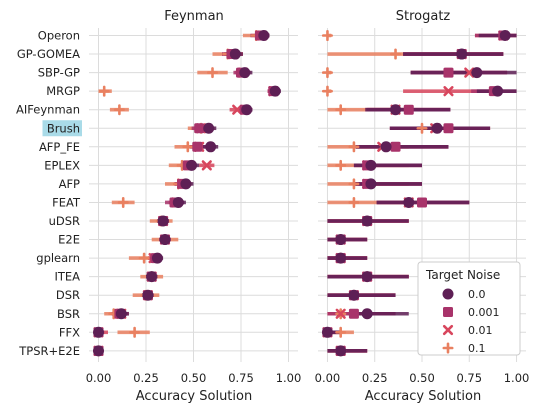 This screenshot has width=538, height=413. What do you see at coordinates (59, 36) in the screenshot?
I see `category-label-operon: Operon` at bounding box center [59, 36].